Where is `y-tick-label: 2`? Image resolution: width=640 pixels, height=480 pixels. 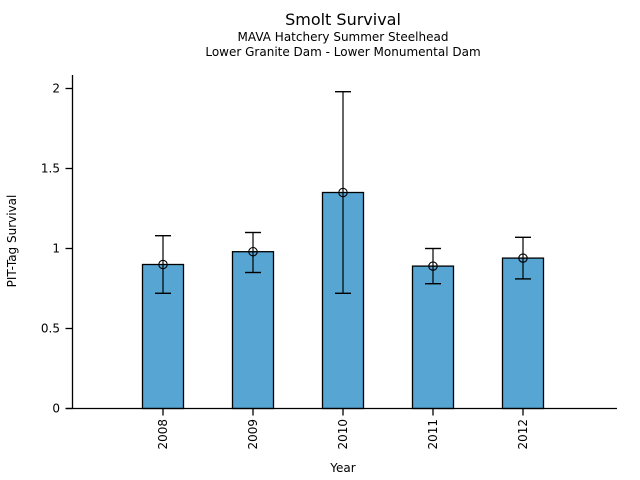
y-tick-label: 2 is located at coordinates (56, 89).